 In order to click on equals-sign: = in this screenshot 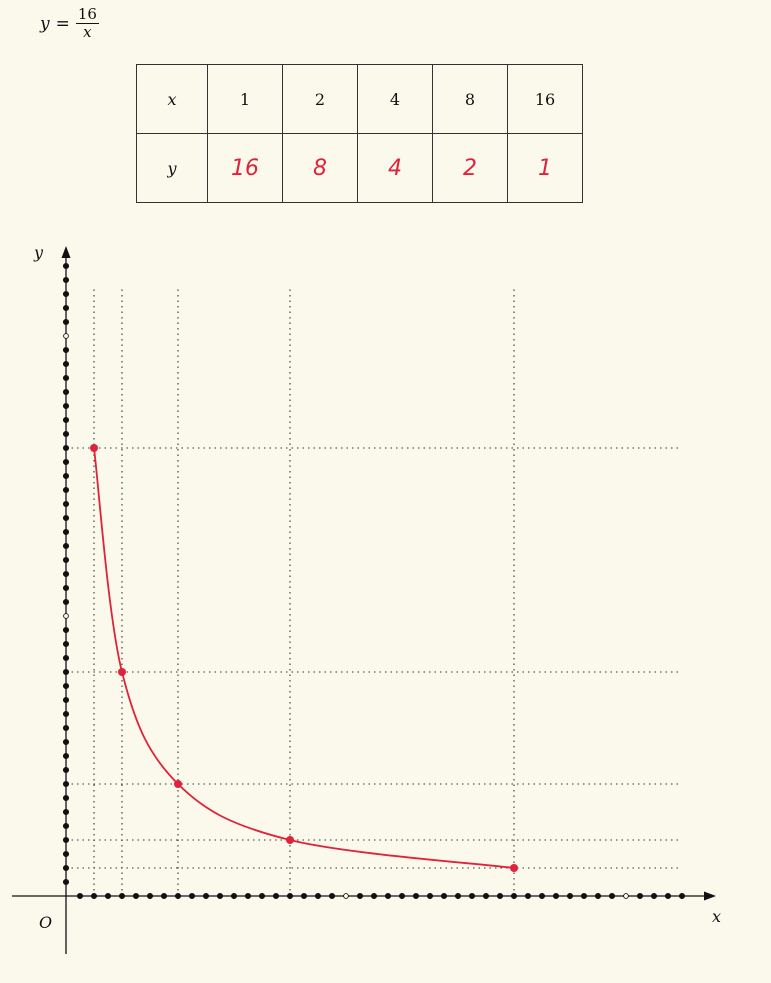, I will do `click(62, 23)`.